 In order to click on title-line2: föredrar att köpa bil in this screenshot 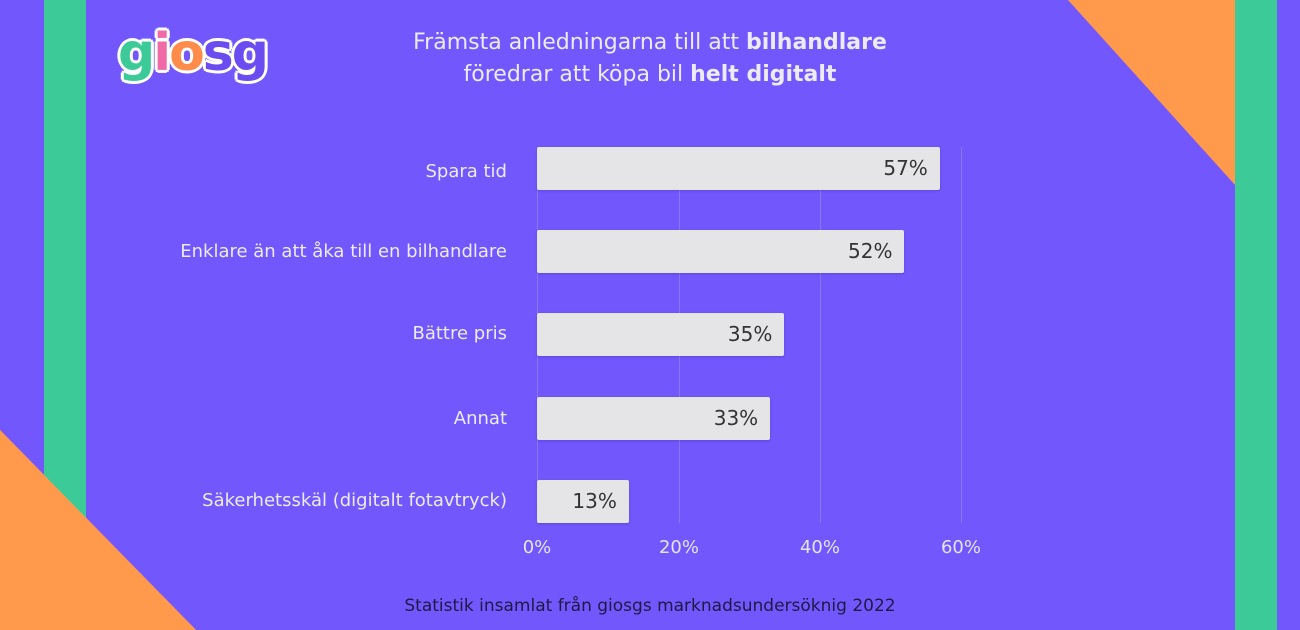, I will do `click(577, 74)`.